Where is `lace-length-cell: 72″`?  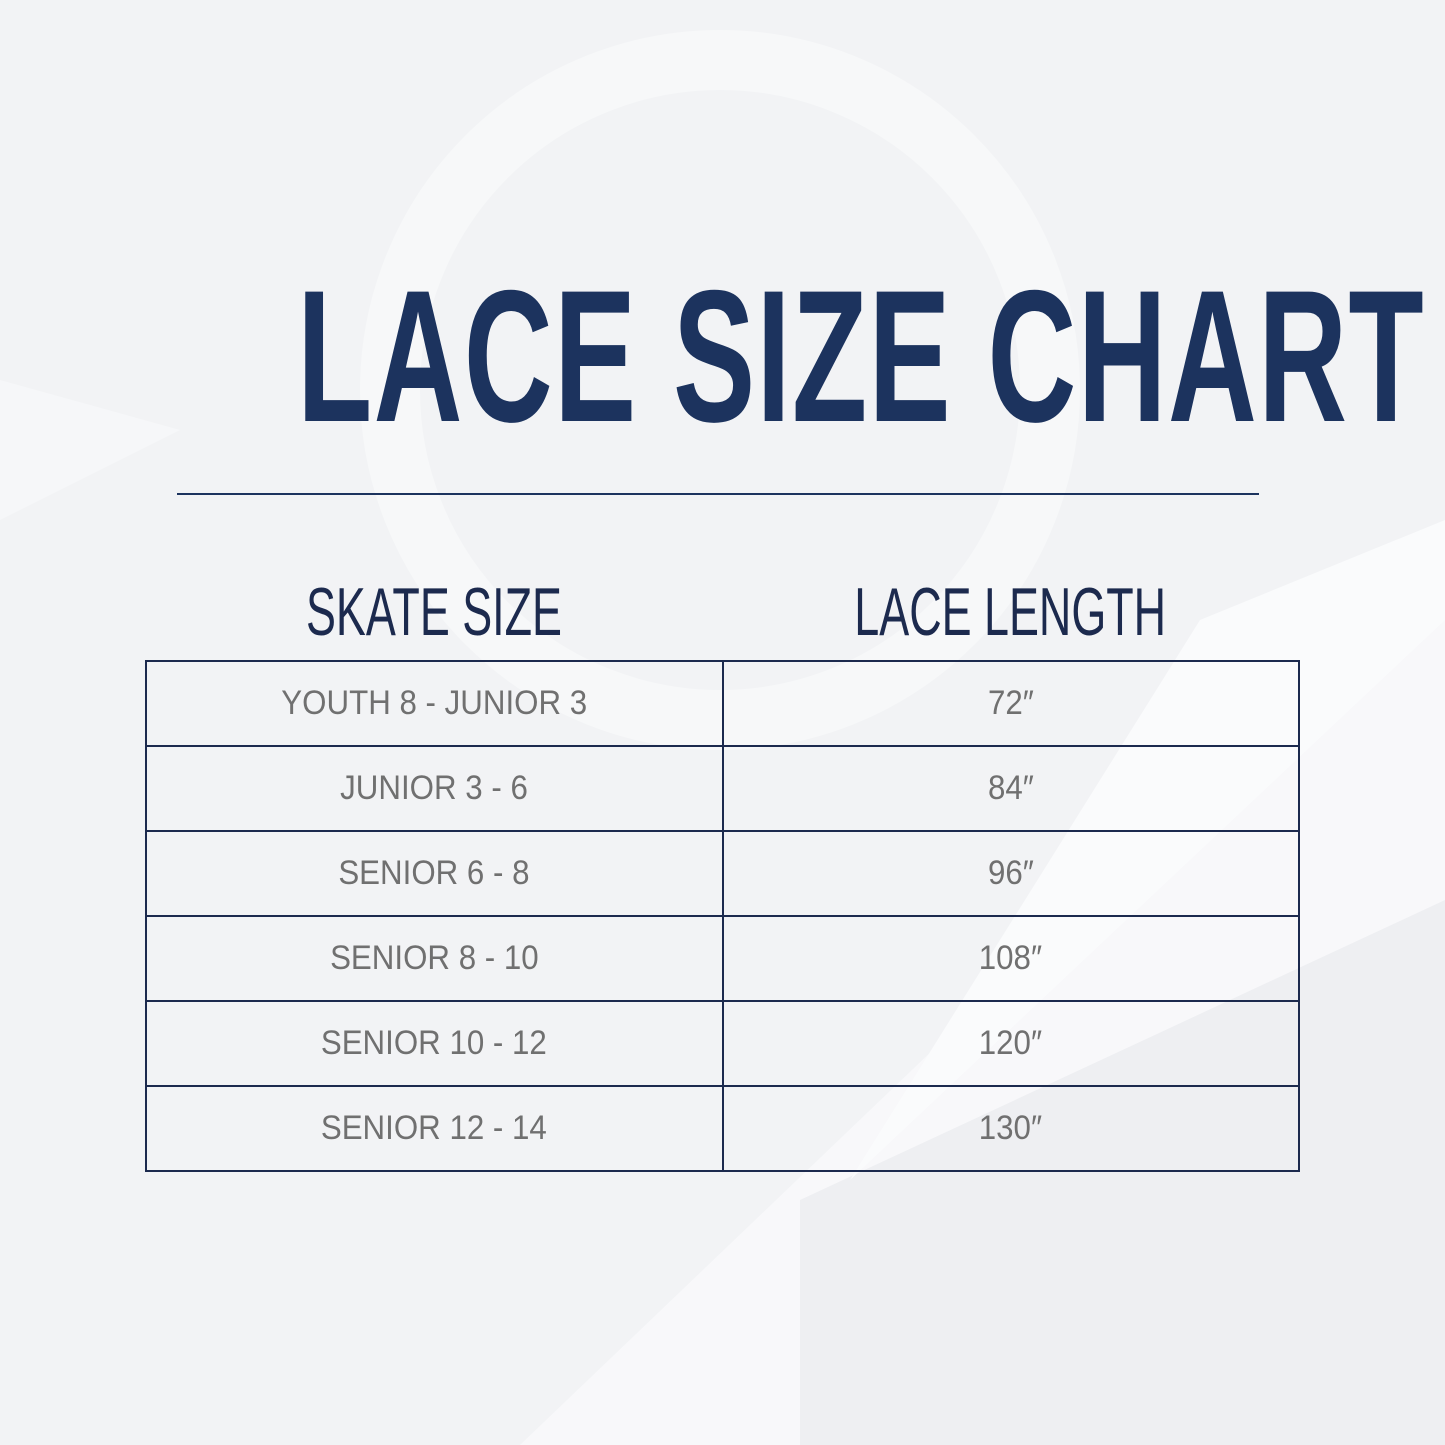 lace-length-cell: 72″ is located at coordinates (1010, 703).